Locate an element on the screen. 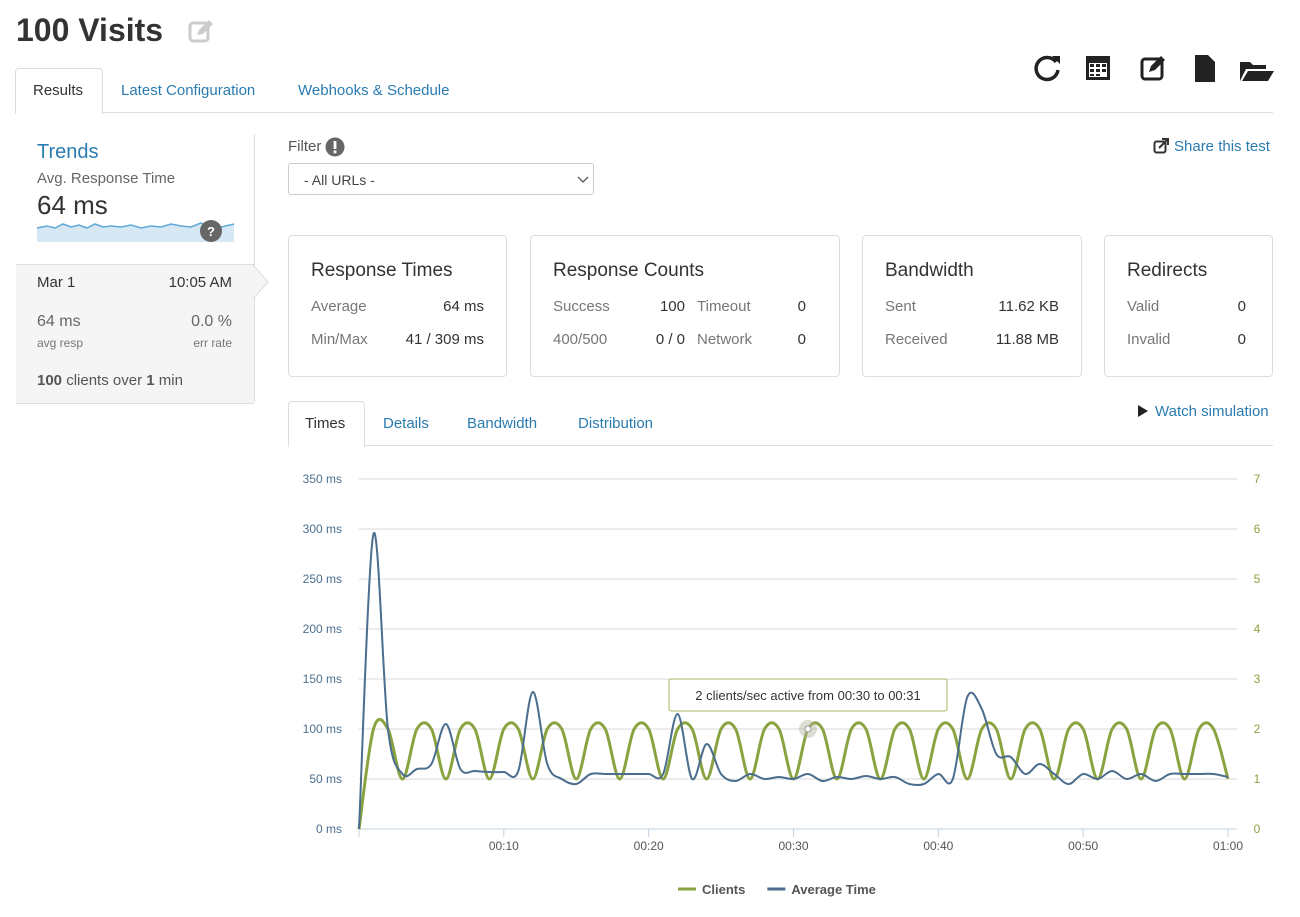 The height and width of the screenshot is (917, 1300). avg-resp-label: avg resp is located at coordinates (60, 343).